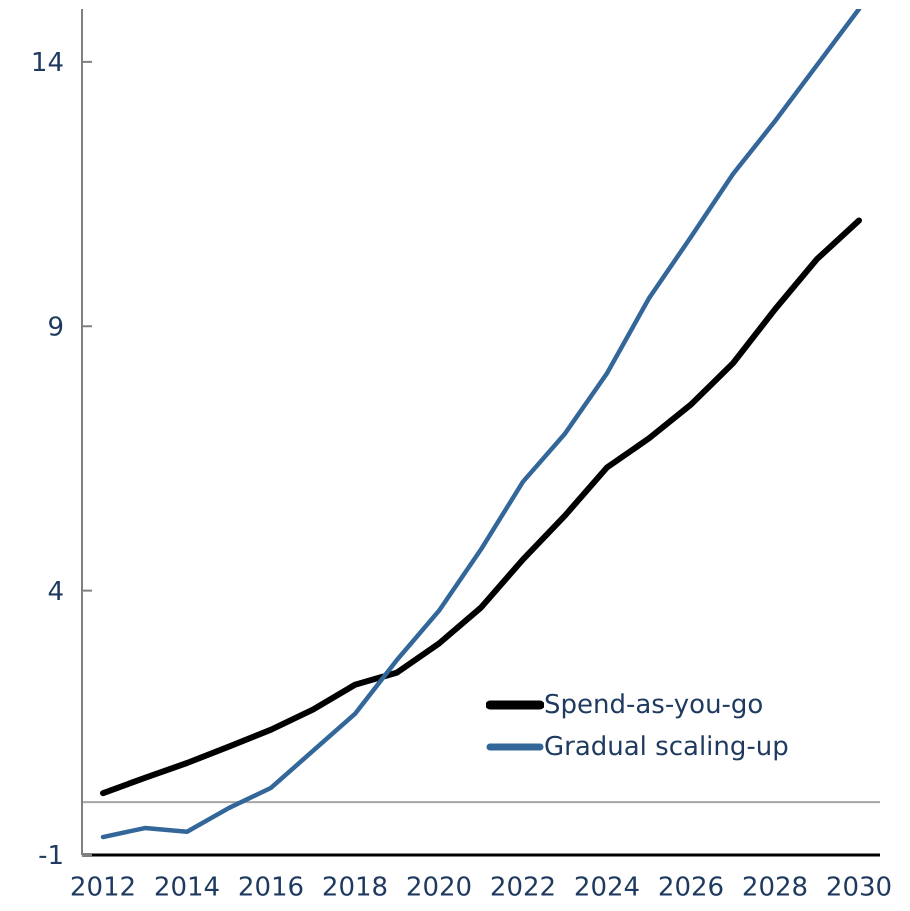  I want to click on x-tick-label: 2012, so click(103, 887).